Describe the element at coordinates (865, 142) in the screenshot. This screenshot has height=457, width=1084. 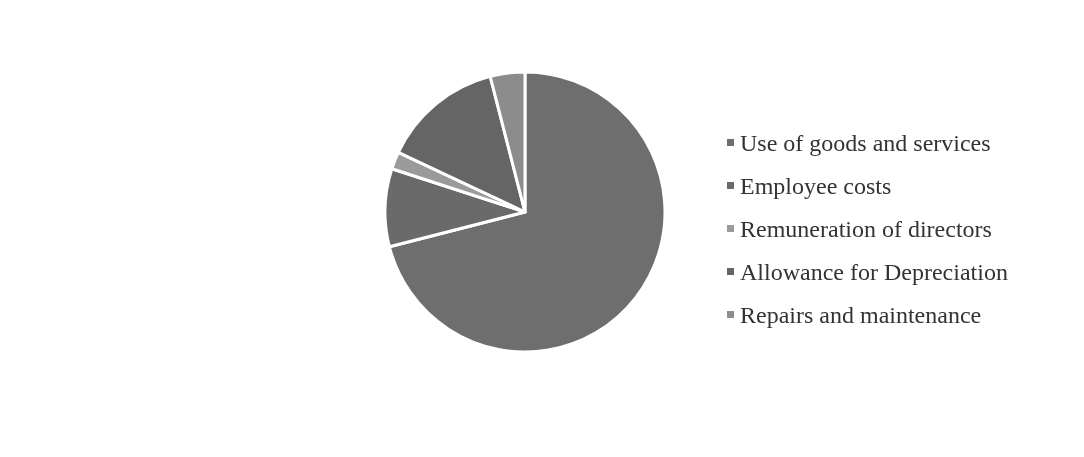
I see `legend-label: Use of goods and services` at that location.